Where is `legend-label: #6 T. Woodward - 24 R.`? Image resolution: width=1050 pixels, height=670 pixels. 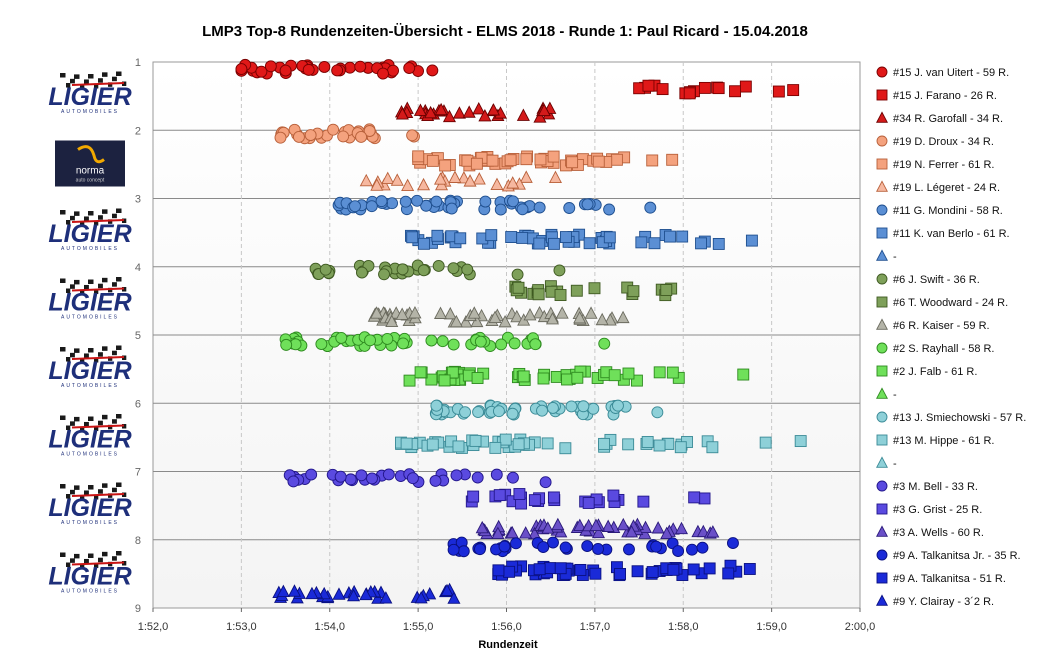
legend-label: #6 T. Woodward - 24 R. is located at coordinates (950, 303).